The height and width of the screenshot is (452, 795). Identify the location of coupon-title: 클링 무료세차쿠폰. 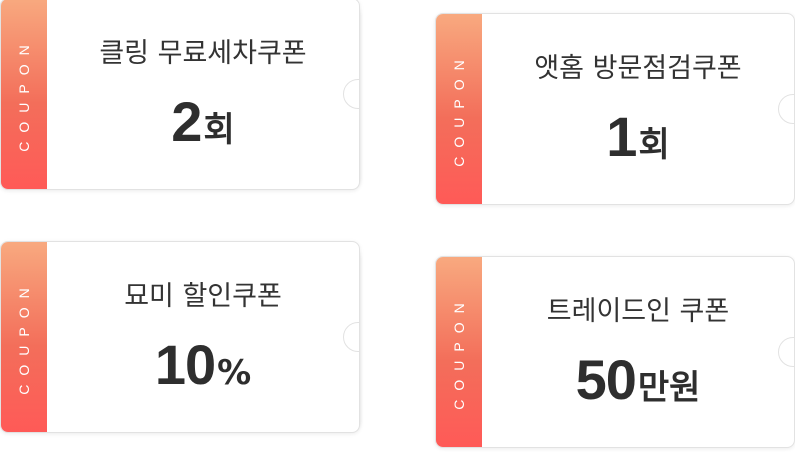
(203, 53).